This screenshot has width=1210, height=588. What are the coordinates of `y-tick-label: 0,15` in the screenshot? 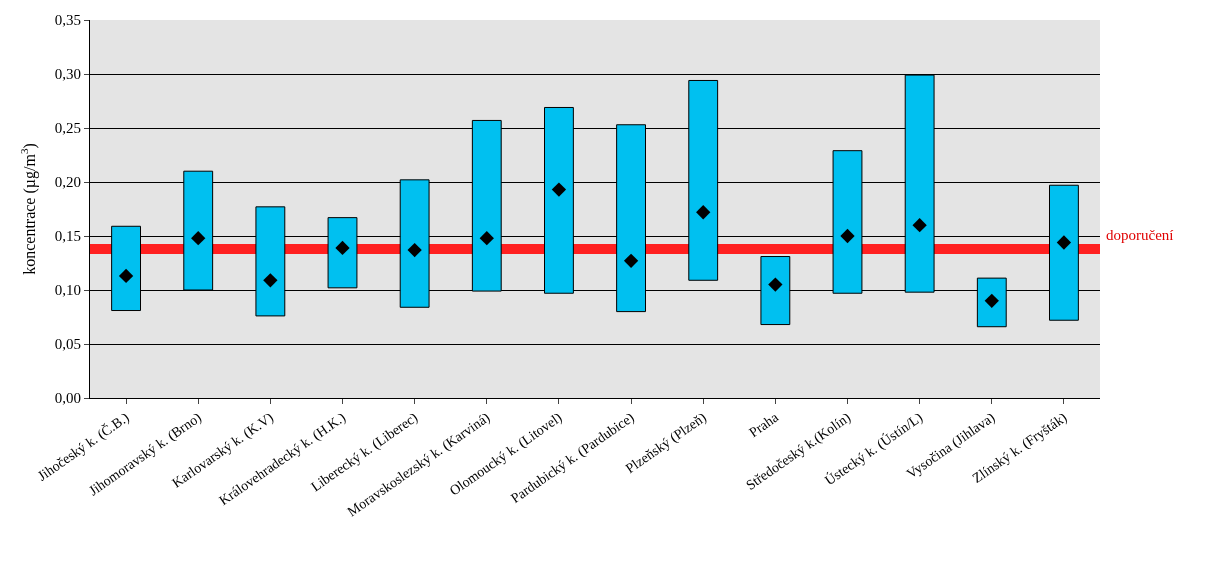 It's located at (67, 236).